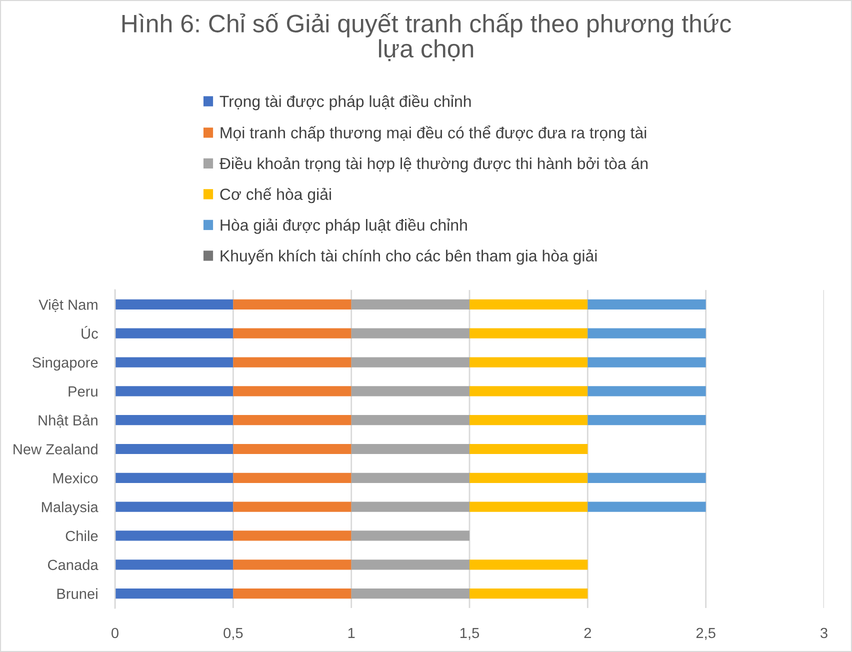 The image size is (852, 652). What do you see at coordinates (83, 391) in the screenshot?
I see `y-tick-label: Peru` at bounding box center [83, 391].